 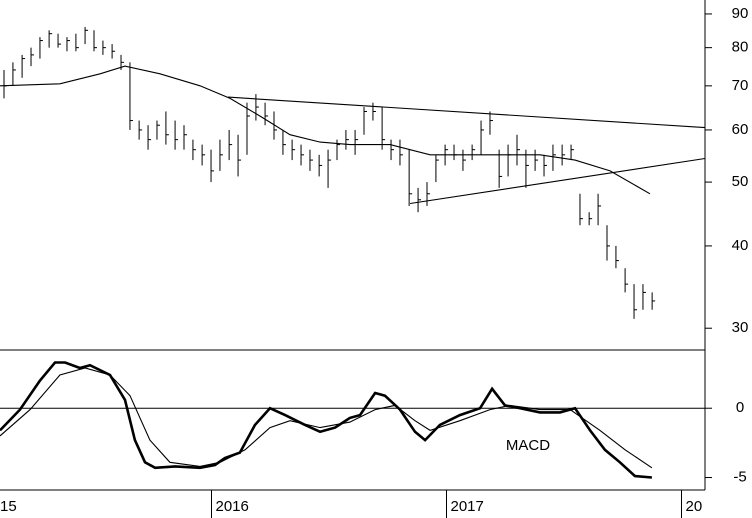 I want to click on x-tick-label: 2017, so click(x=467, y=506).